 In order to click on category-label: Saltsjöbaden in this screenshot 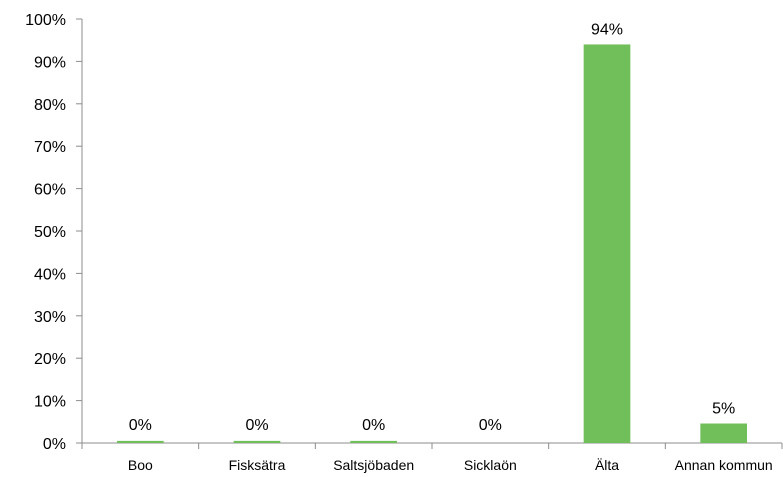, I will do `click(373, 465)`.